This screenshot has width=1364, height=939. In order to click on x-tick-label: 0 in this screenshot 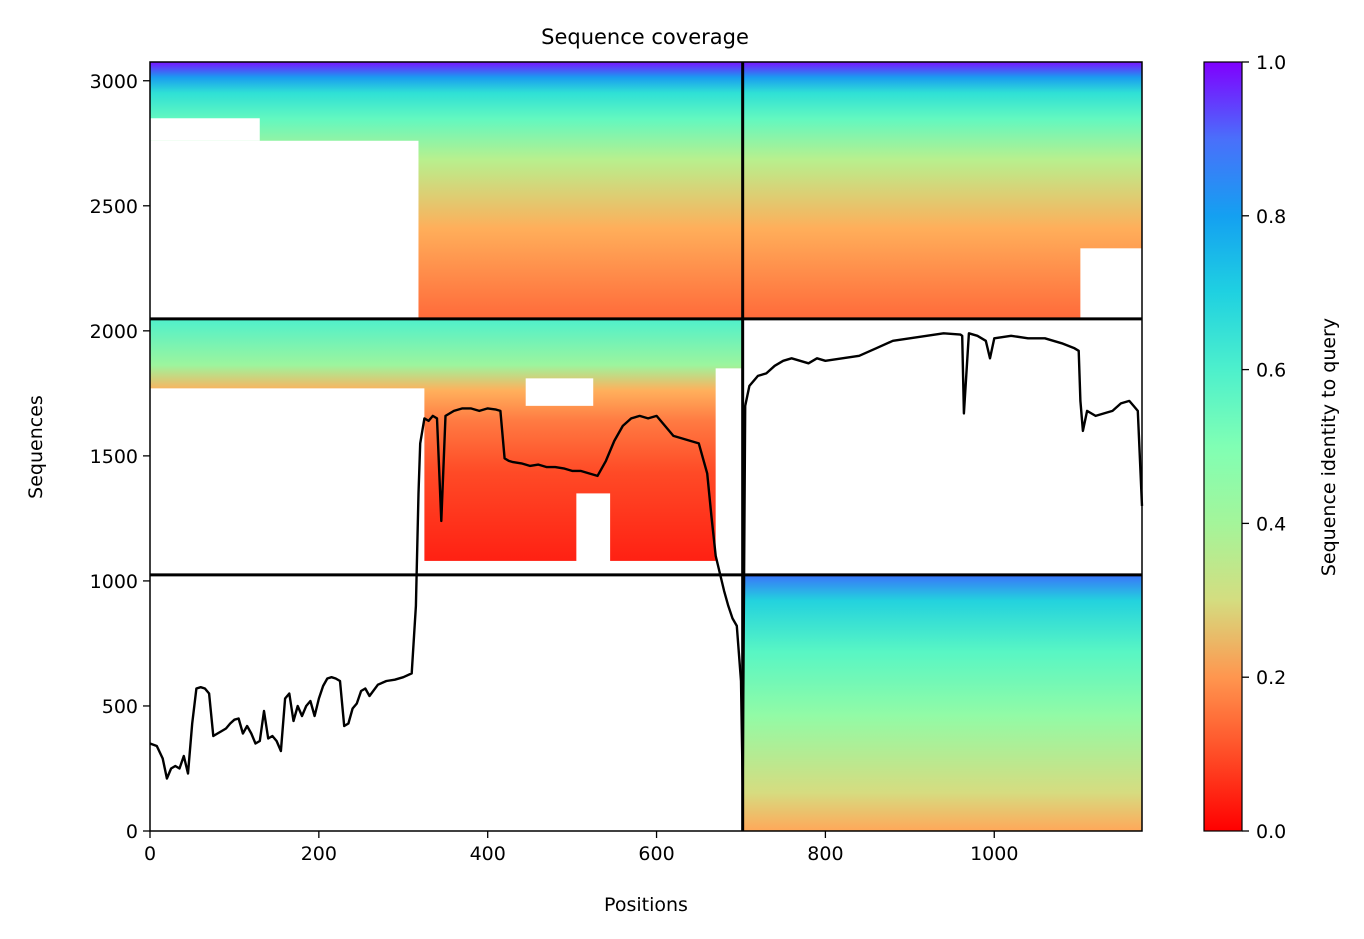, I will do `click(150, 854)`.